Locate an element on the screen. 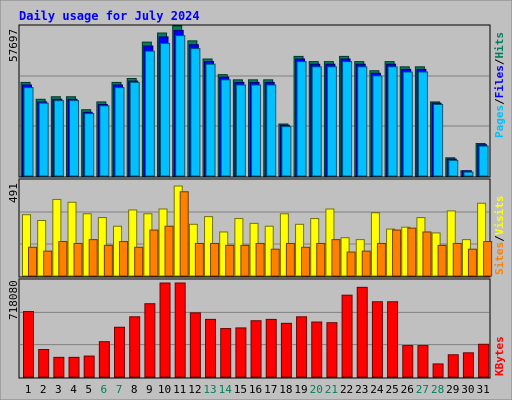 Image resolution: width=512 pixels, height=400 pixels. day-label-21: 21 is located at coordinates (331, 389).